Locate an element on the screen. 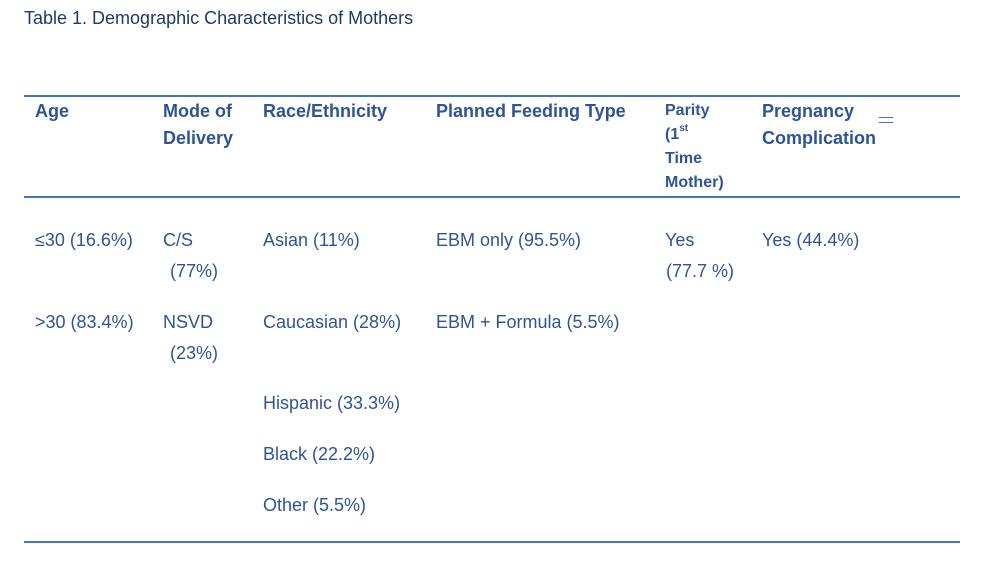  cell-race-hispanic: Hispanic (33.3%) is located at coordinates (332, 403).